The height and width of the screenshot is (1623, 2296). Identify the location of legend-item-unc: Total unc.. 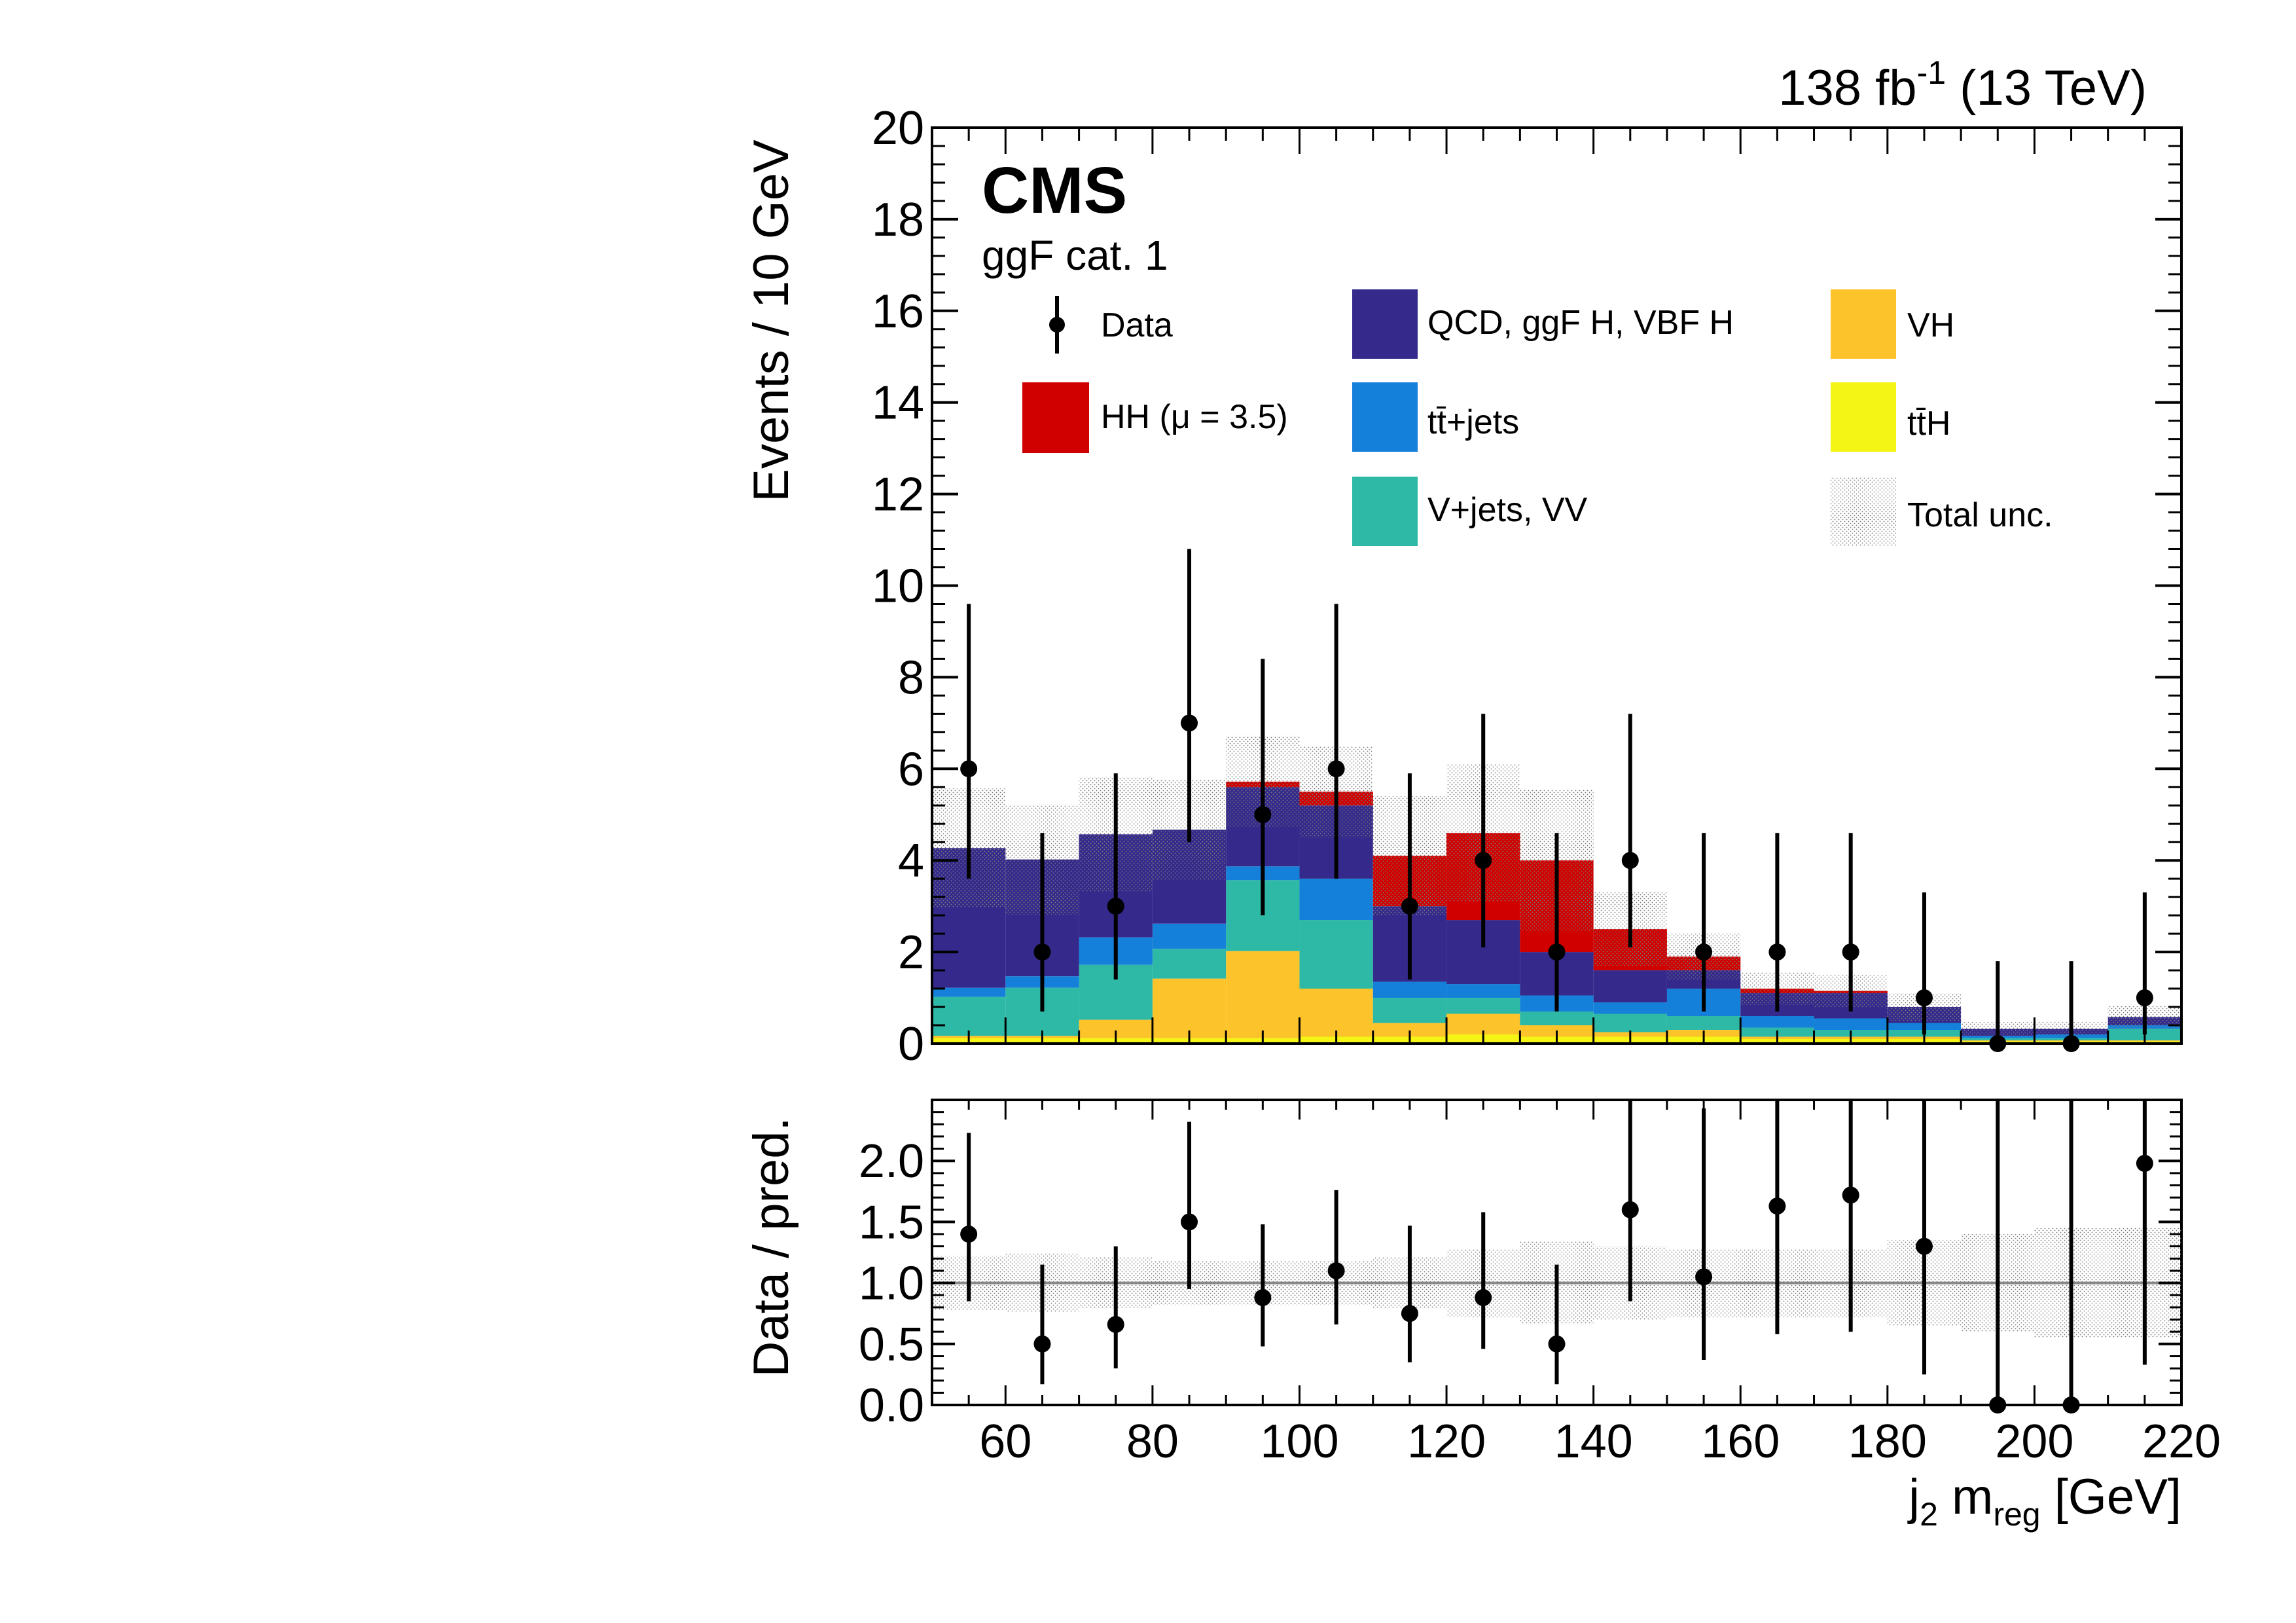
(1942, 511).